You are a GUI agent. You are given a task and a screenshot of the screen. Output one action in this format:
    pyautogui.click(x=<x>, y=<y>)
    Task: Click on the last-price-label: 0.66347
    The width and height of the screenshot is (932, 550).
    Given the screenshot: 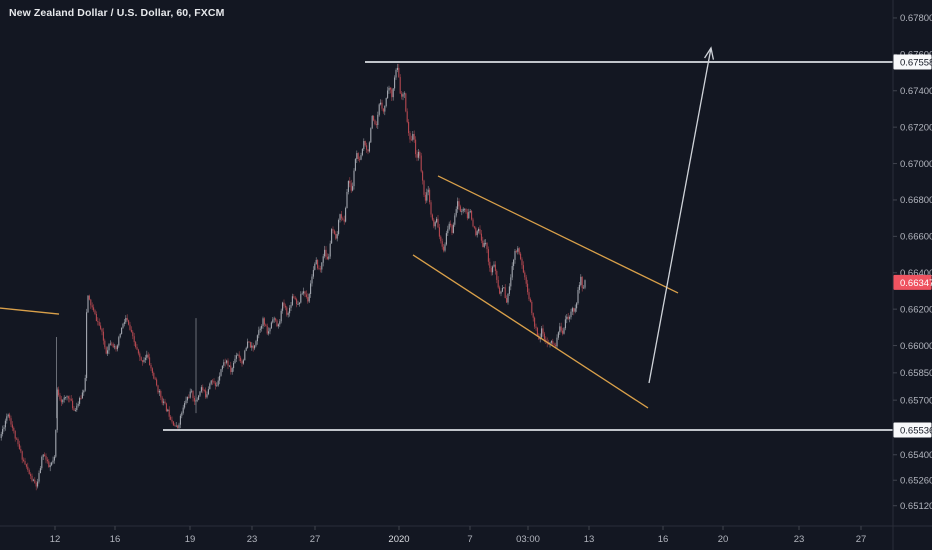 What is the action you would take?
    pyautogui.click(x=912, y=282)
    